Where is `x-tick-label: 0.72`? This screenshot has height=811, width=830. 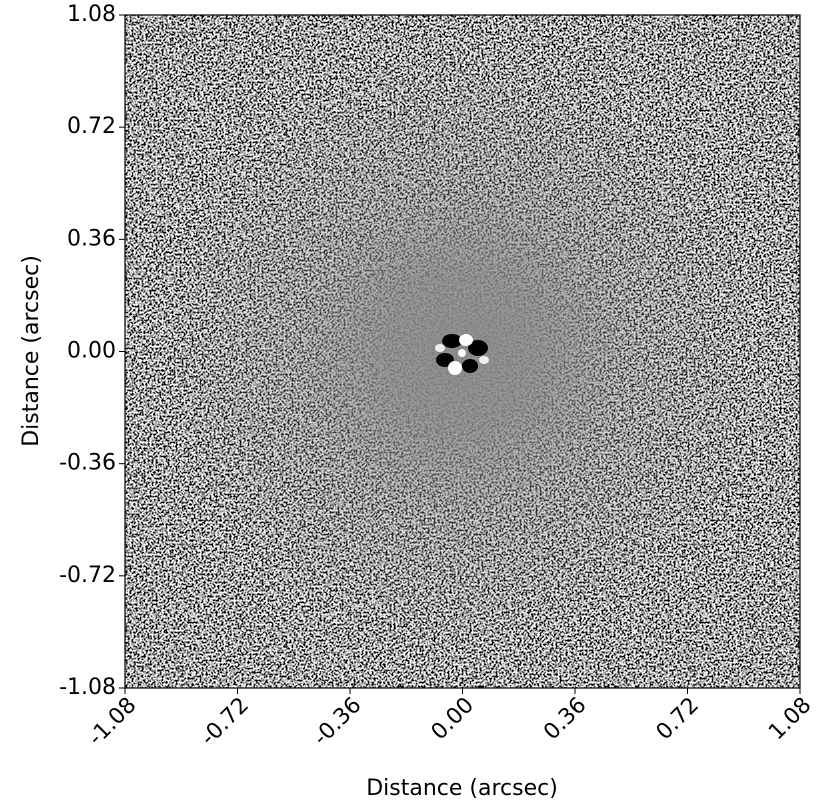
x-tick-label: 0.72 is located at coordinates (678, 719).